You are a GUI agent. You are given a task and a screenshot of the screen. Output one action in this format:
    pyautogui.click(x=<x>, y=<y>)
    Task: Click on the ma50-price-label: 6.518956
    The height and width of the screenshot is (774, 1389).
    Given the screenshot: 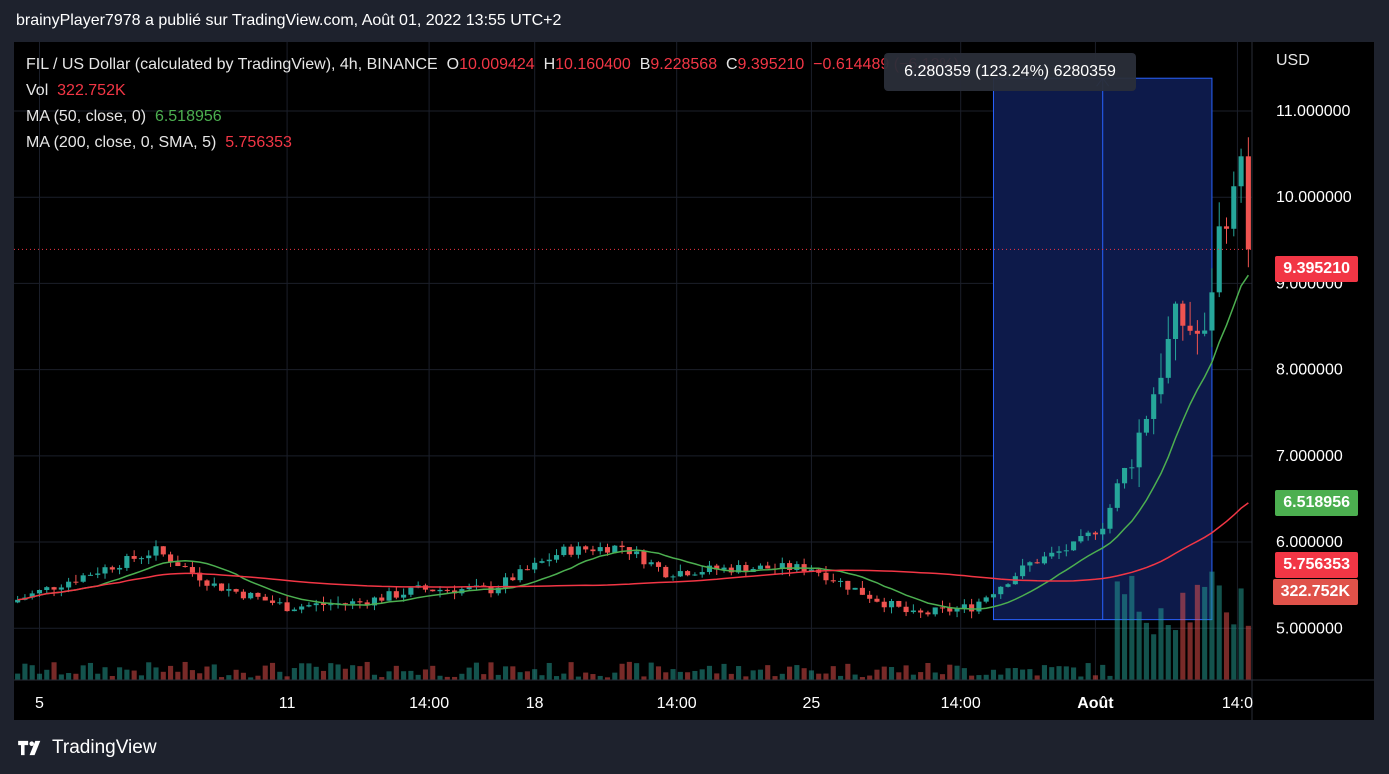 What is the action you would take?
    pyautogui.click(x=1316, y=503)
    